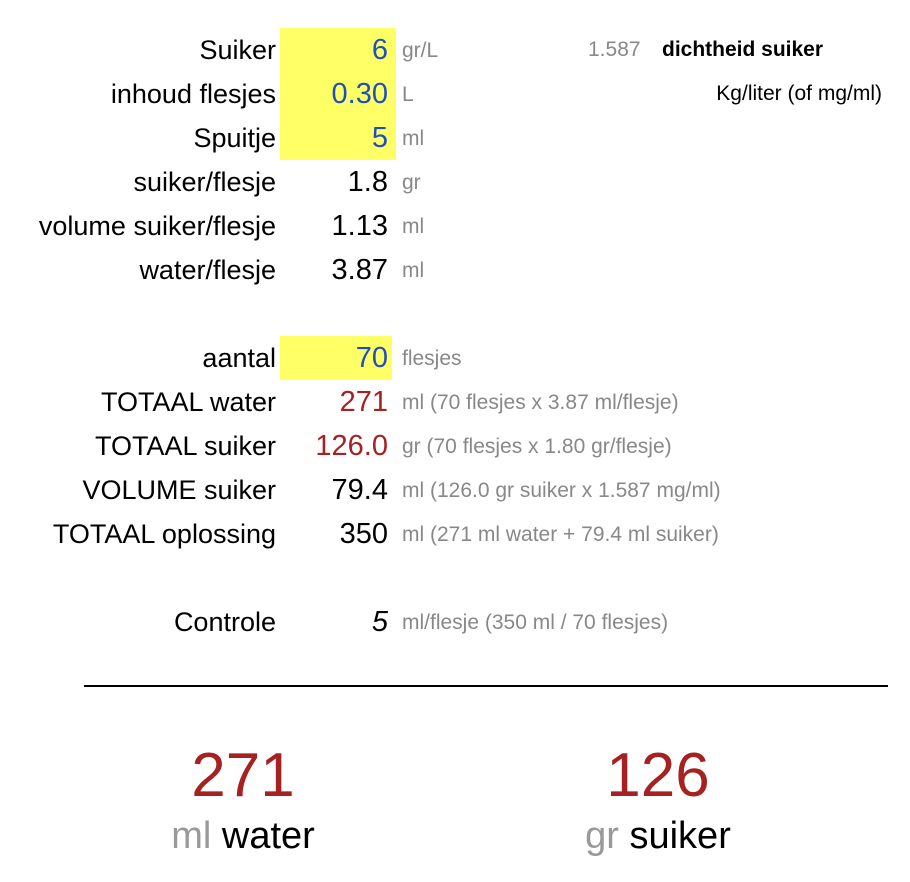 This screenshot has width=910, height=882. I want to click on summary-water-word: water, so click(268, 836).